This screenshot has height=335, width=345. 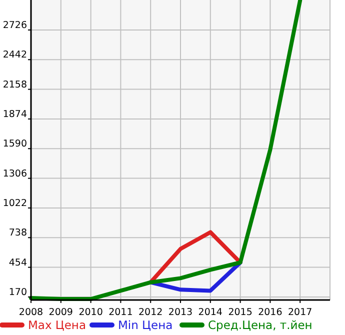 What do you see at coordinates (14, 204) in the screenshot?
I see `y-tick-label: 1022` at bounding box center [14, 204].